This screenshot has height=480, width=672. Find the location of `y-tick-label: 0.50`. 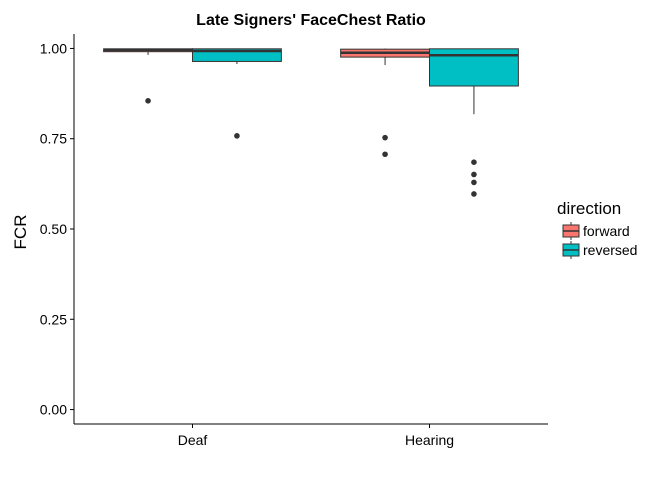

y-tick-label: 0.50 is located at coordinates (53, 229).